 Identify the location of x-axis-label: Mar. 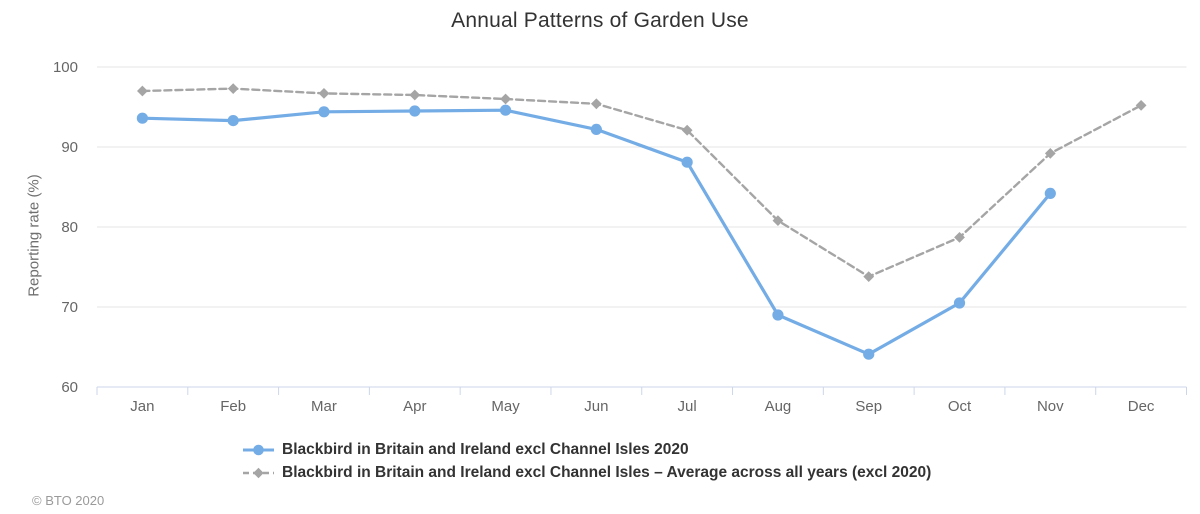
(324, 406).